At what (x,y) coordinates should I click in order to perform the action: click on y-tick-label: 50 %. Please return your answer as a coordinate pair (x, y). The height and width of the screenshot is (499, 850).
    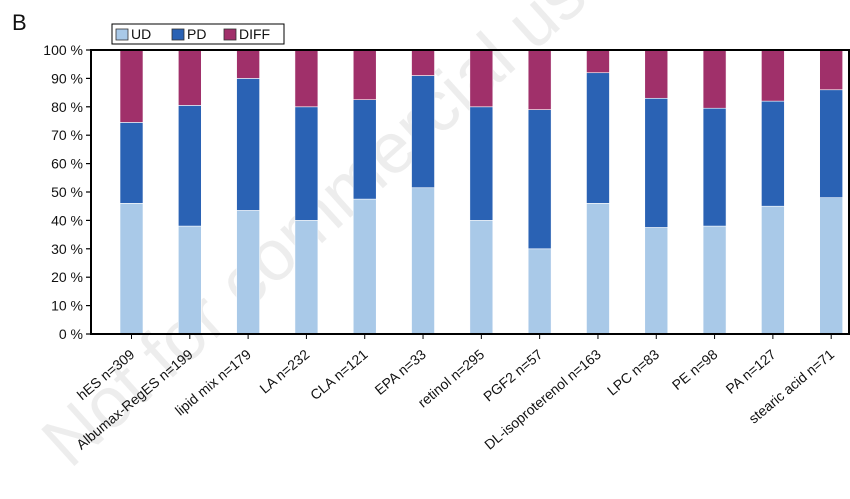
    Looking at the image, I should click on (67, 192).